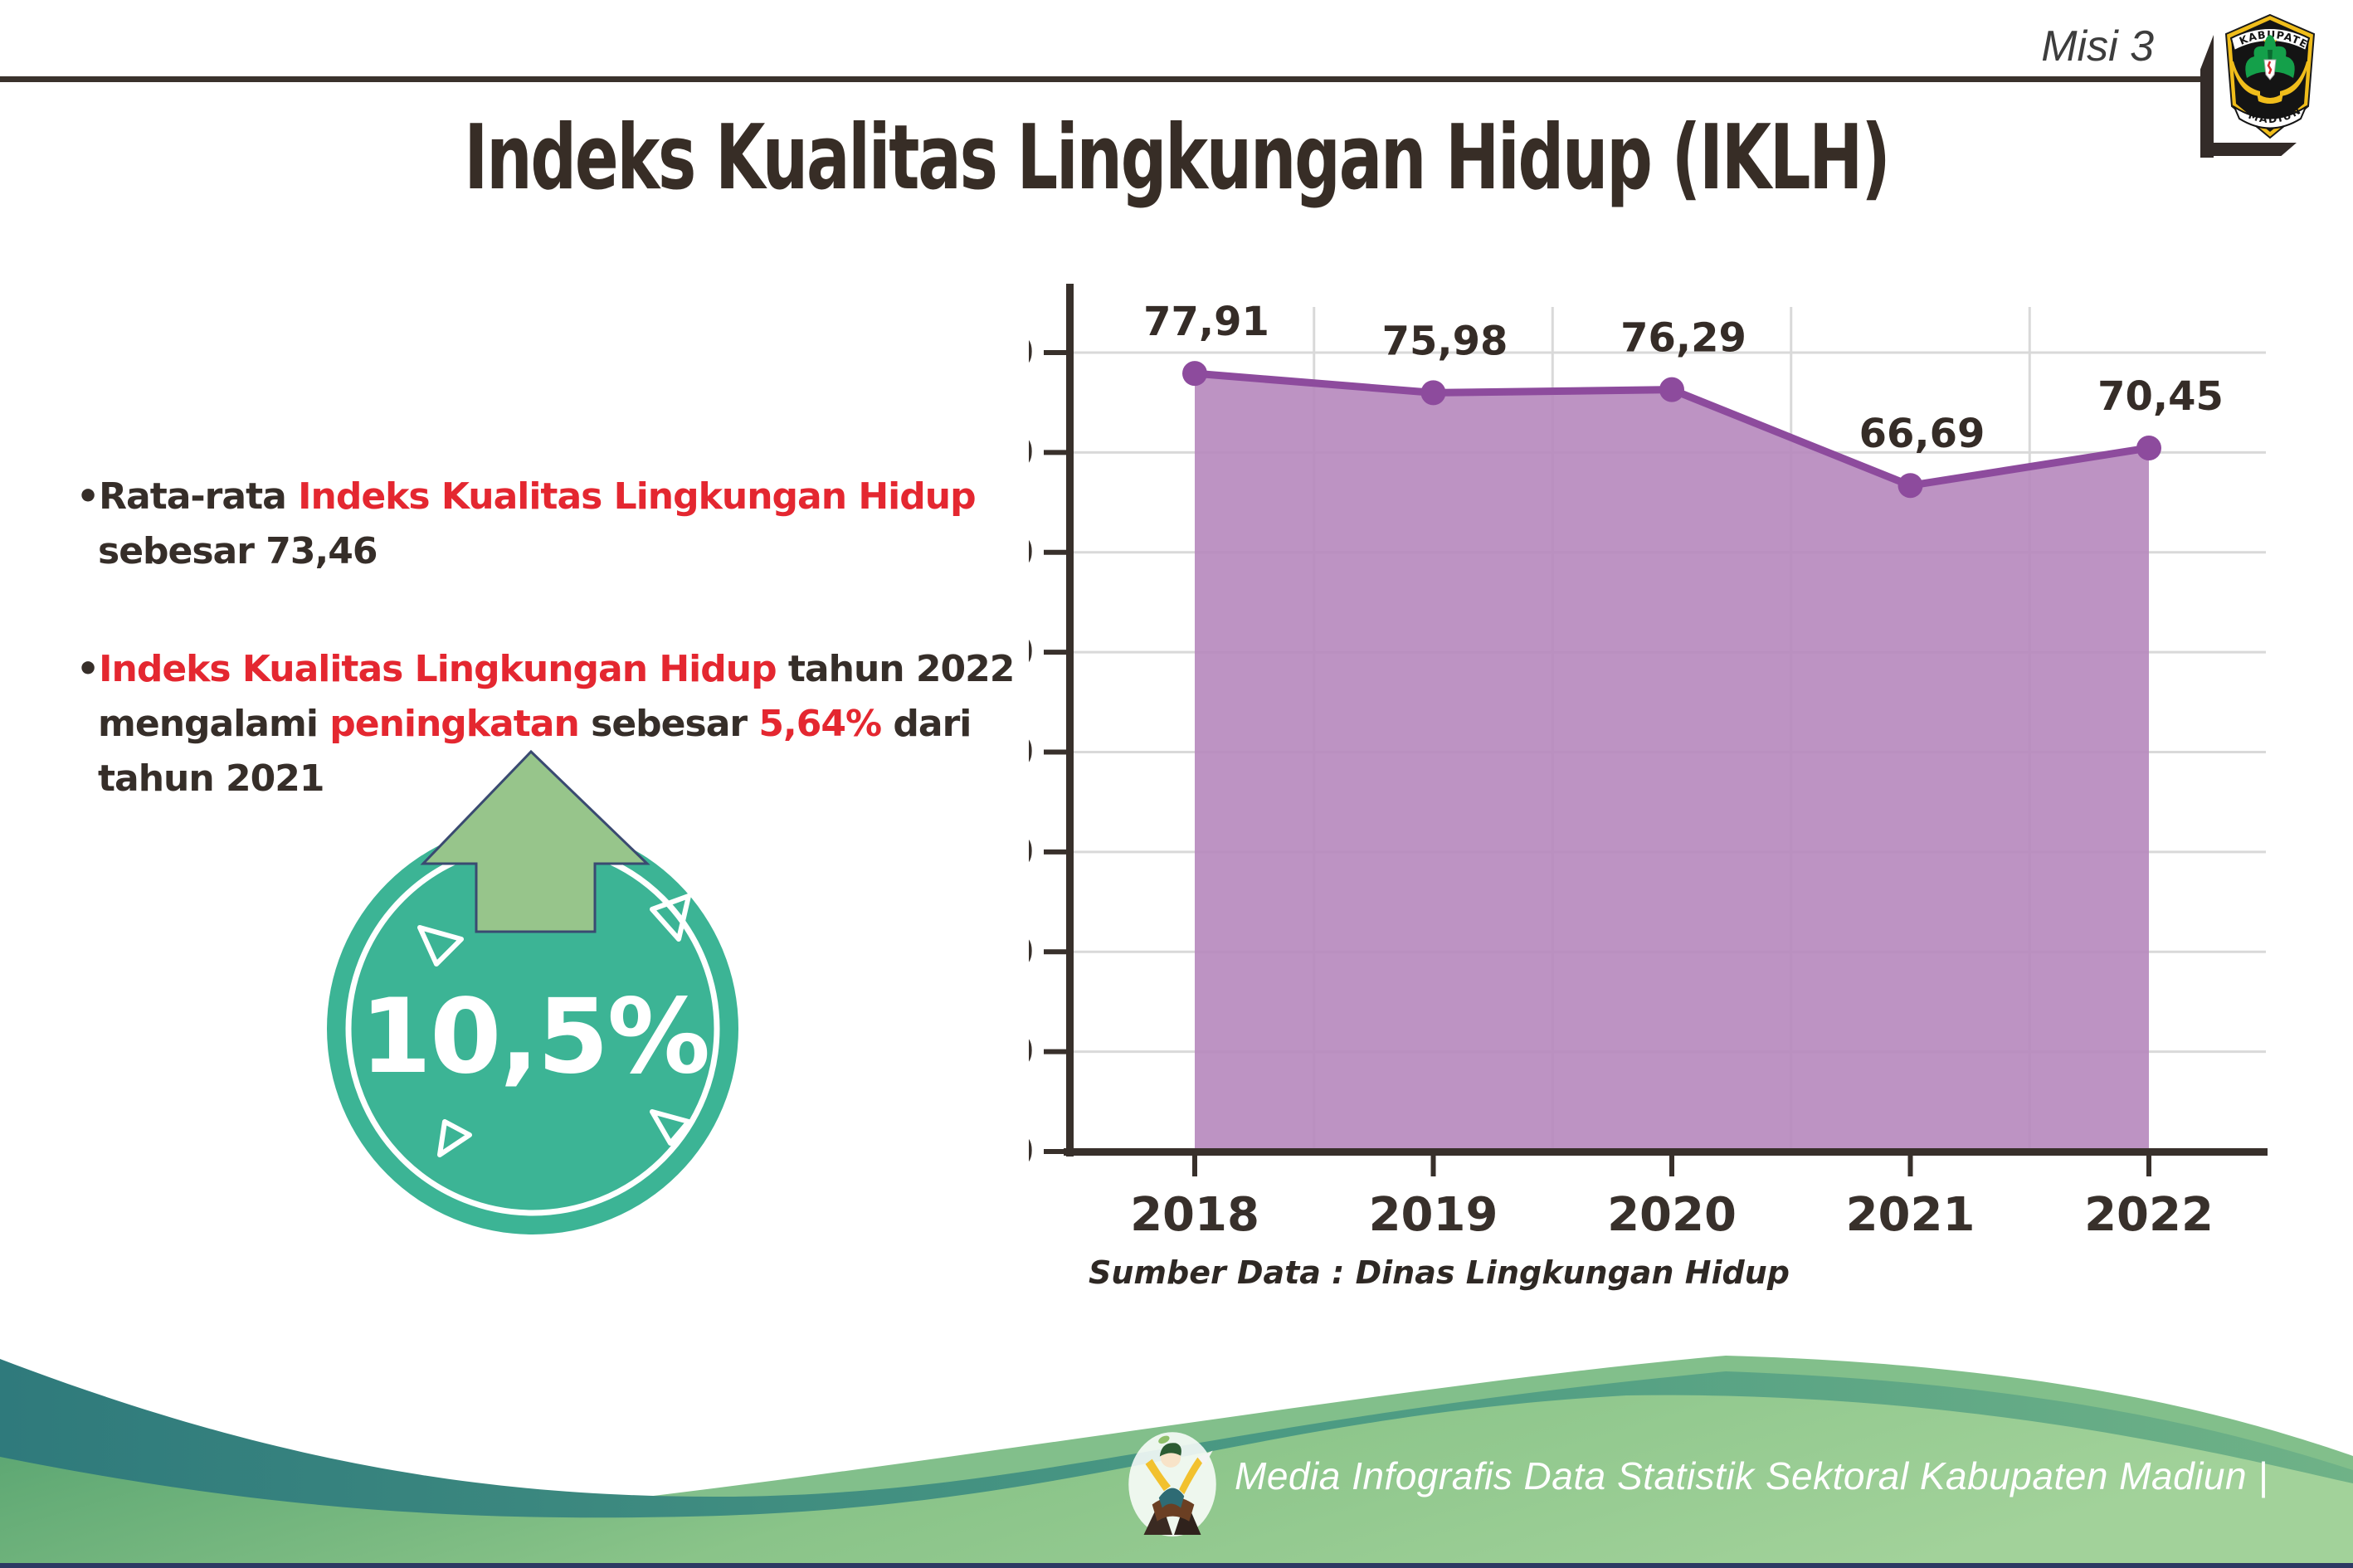 The height and width of the screenshot is (1568, 2353). I want to click on increase-percentage: 10,5%, so click(534, 1037).